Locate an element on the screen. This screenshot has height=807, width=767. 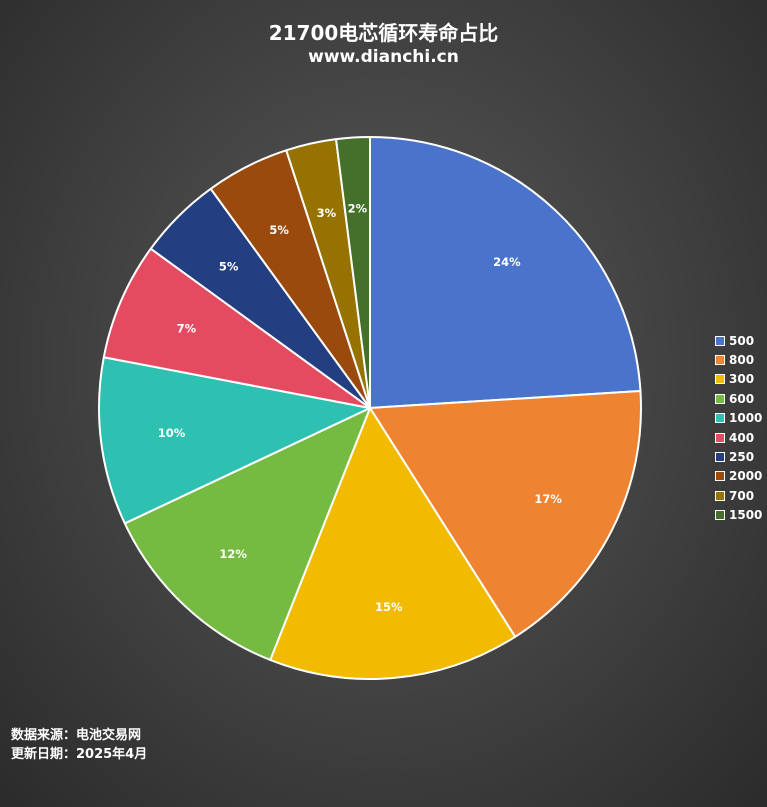
legend-item-700: 700 is located at coordinates (738, 495).